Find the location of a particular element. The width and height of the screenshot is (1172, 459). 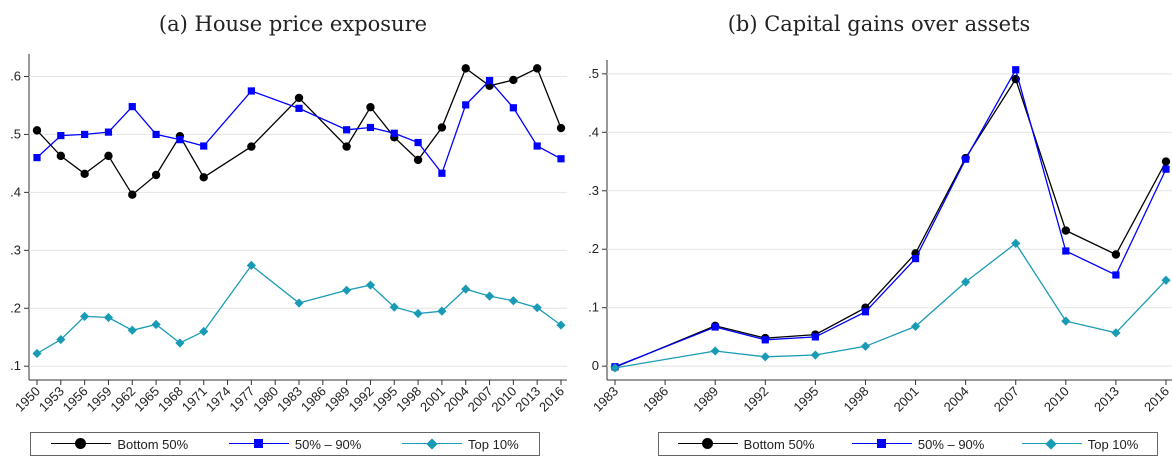

x-tick-label: 1962 is located at coordinates (122, 399).